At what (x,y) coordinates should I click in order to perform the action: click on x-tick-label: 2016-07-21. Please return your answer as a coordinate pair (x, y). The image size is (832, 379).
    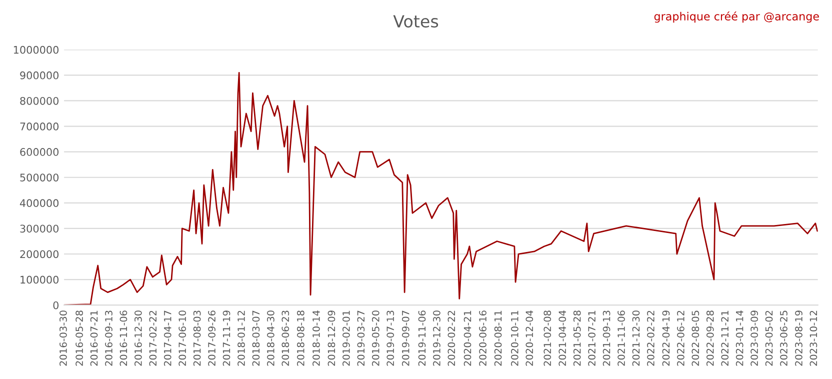
    Looking at the image, I should click on (94, 338).